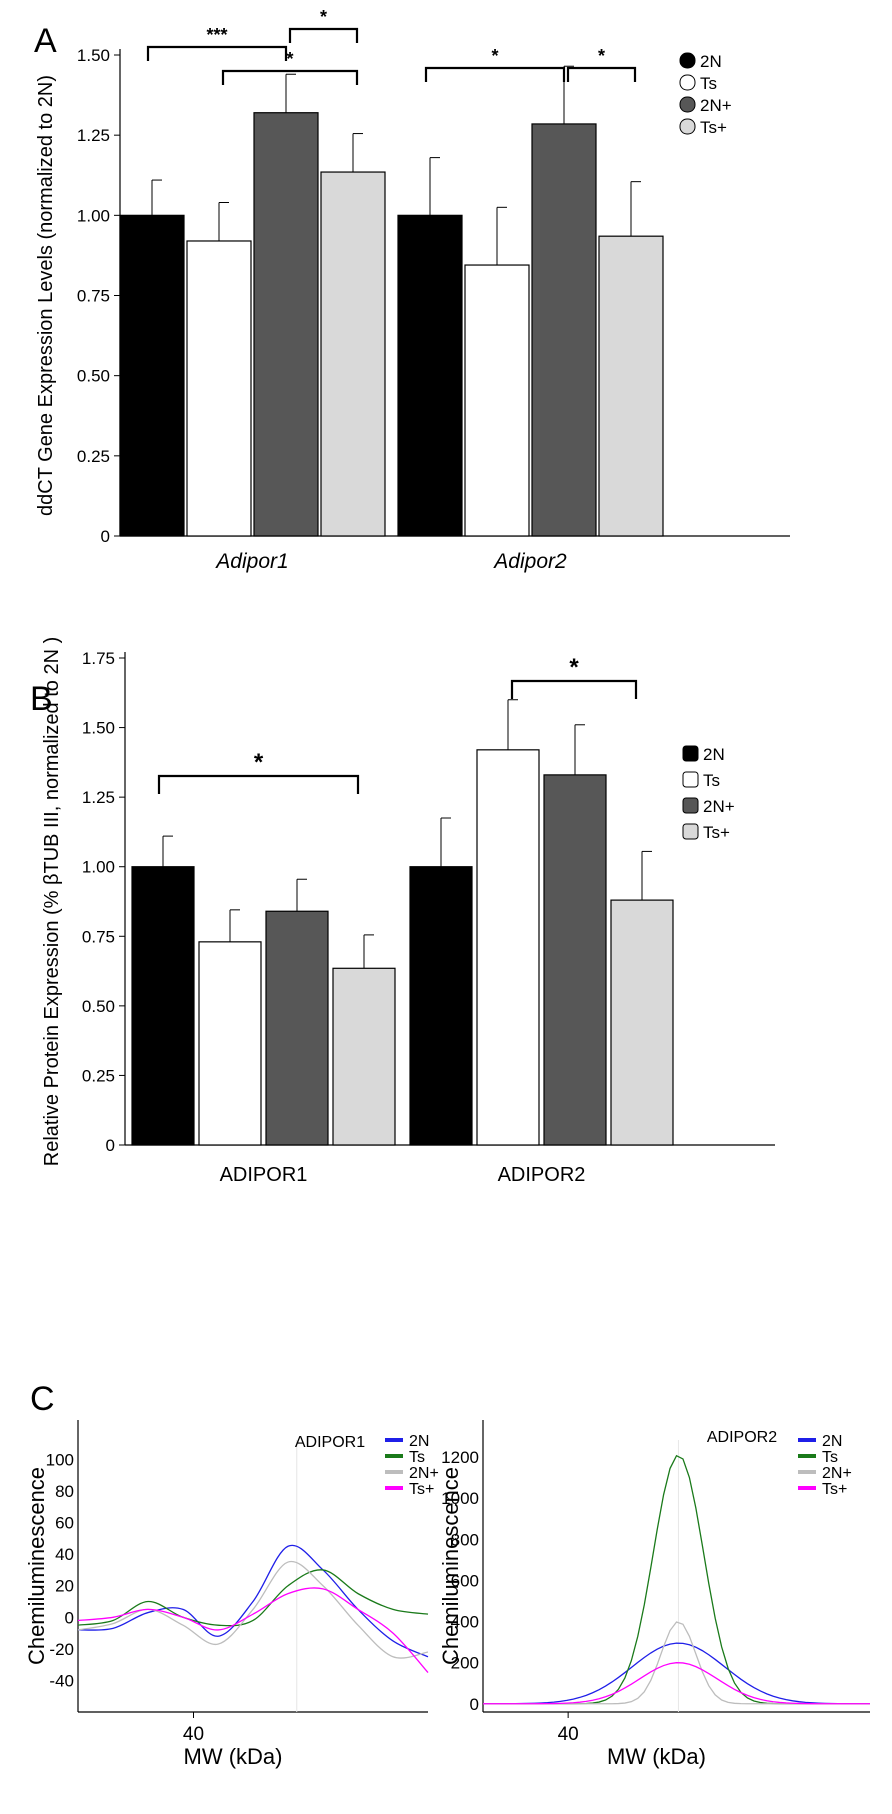 This screenshot has height=1814, width=892. Describe the element at coordinates (64, 1586) in the screenshot. I see `y-tick-label: 20` at that location.